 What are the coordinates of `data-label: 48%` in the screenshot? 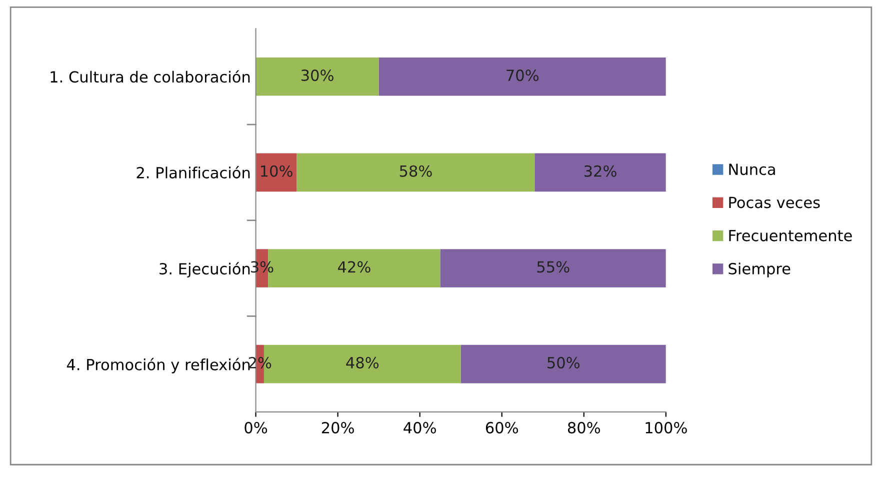 It's located at (362, 362).